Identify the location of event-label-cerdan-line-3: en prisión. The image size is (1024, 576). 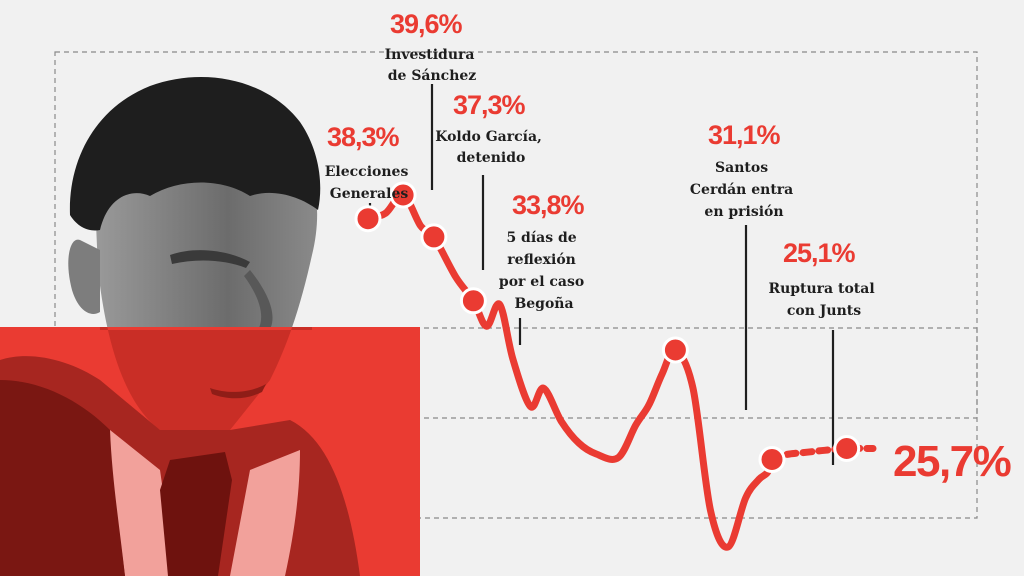
(743, 212).